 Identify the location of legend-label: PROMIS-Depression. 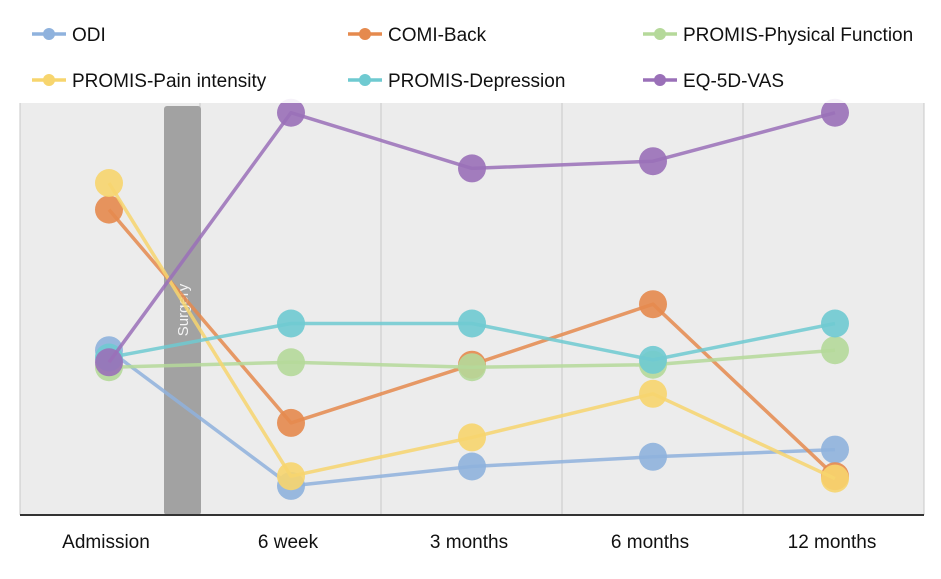
(476, 81).